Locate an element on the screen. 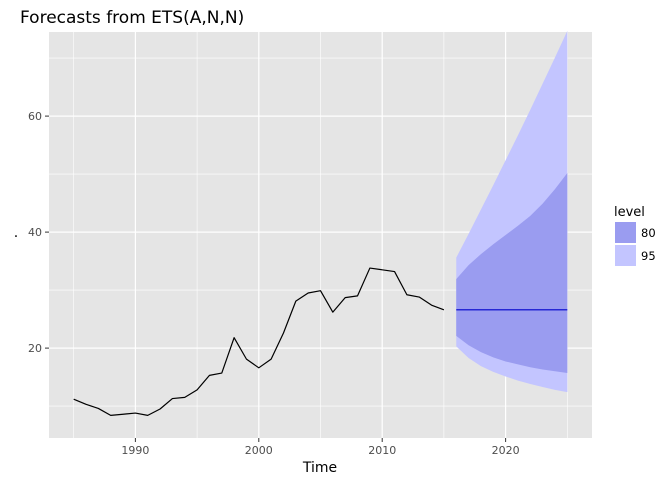  legend: level 80 95 is located at coordinates (635, 235).